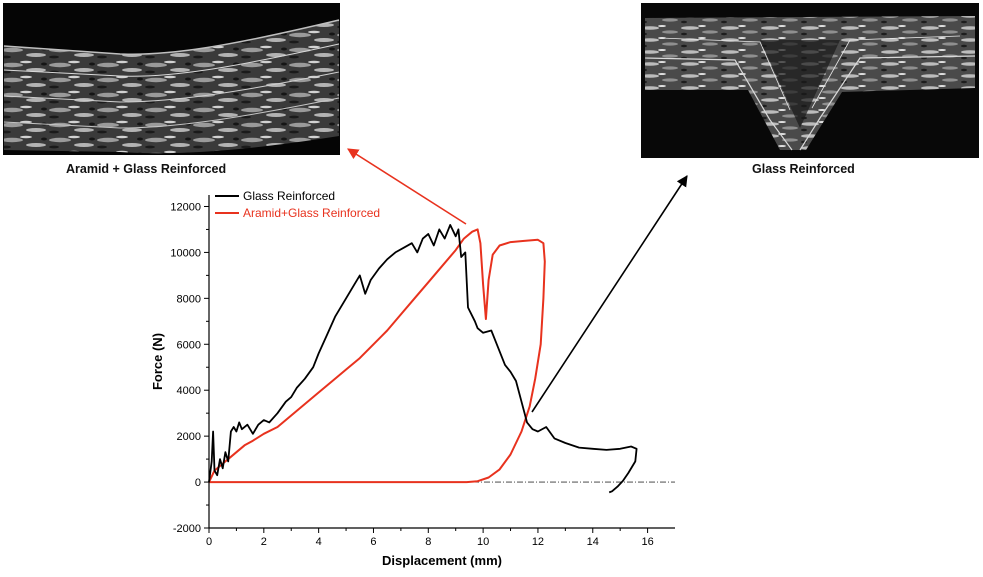 The height and width of the screenshot is (577, 983). Describe the element at coordinates (189, 299) in the screenshot. I see `y-tick-label: 8000` at that location.